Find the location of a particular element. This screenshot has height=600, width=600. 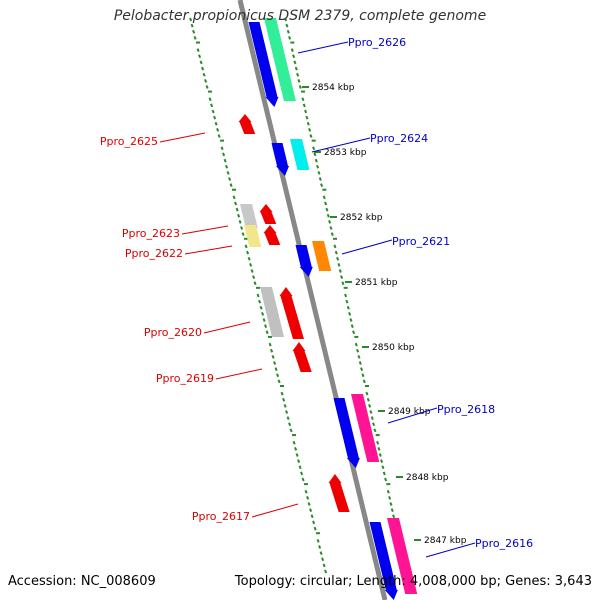

forward-gene-partner is located at coordinates (280, 59).